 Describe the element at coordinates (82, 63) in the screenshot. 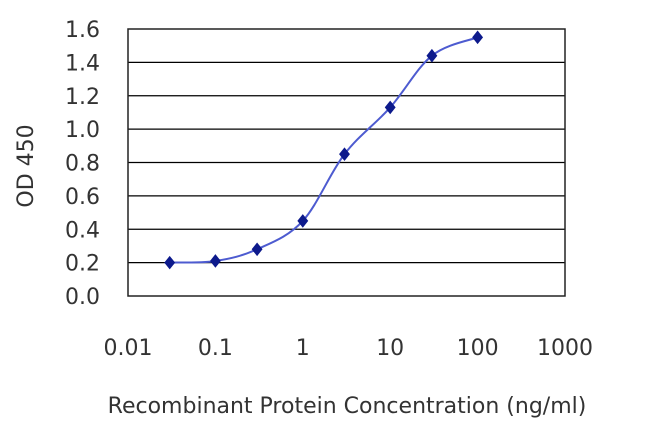

I see `y-tick-label: 1.4` at that location.